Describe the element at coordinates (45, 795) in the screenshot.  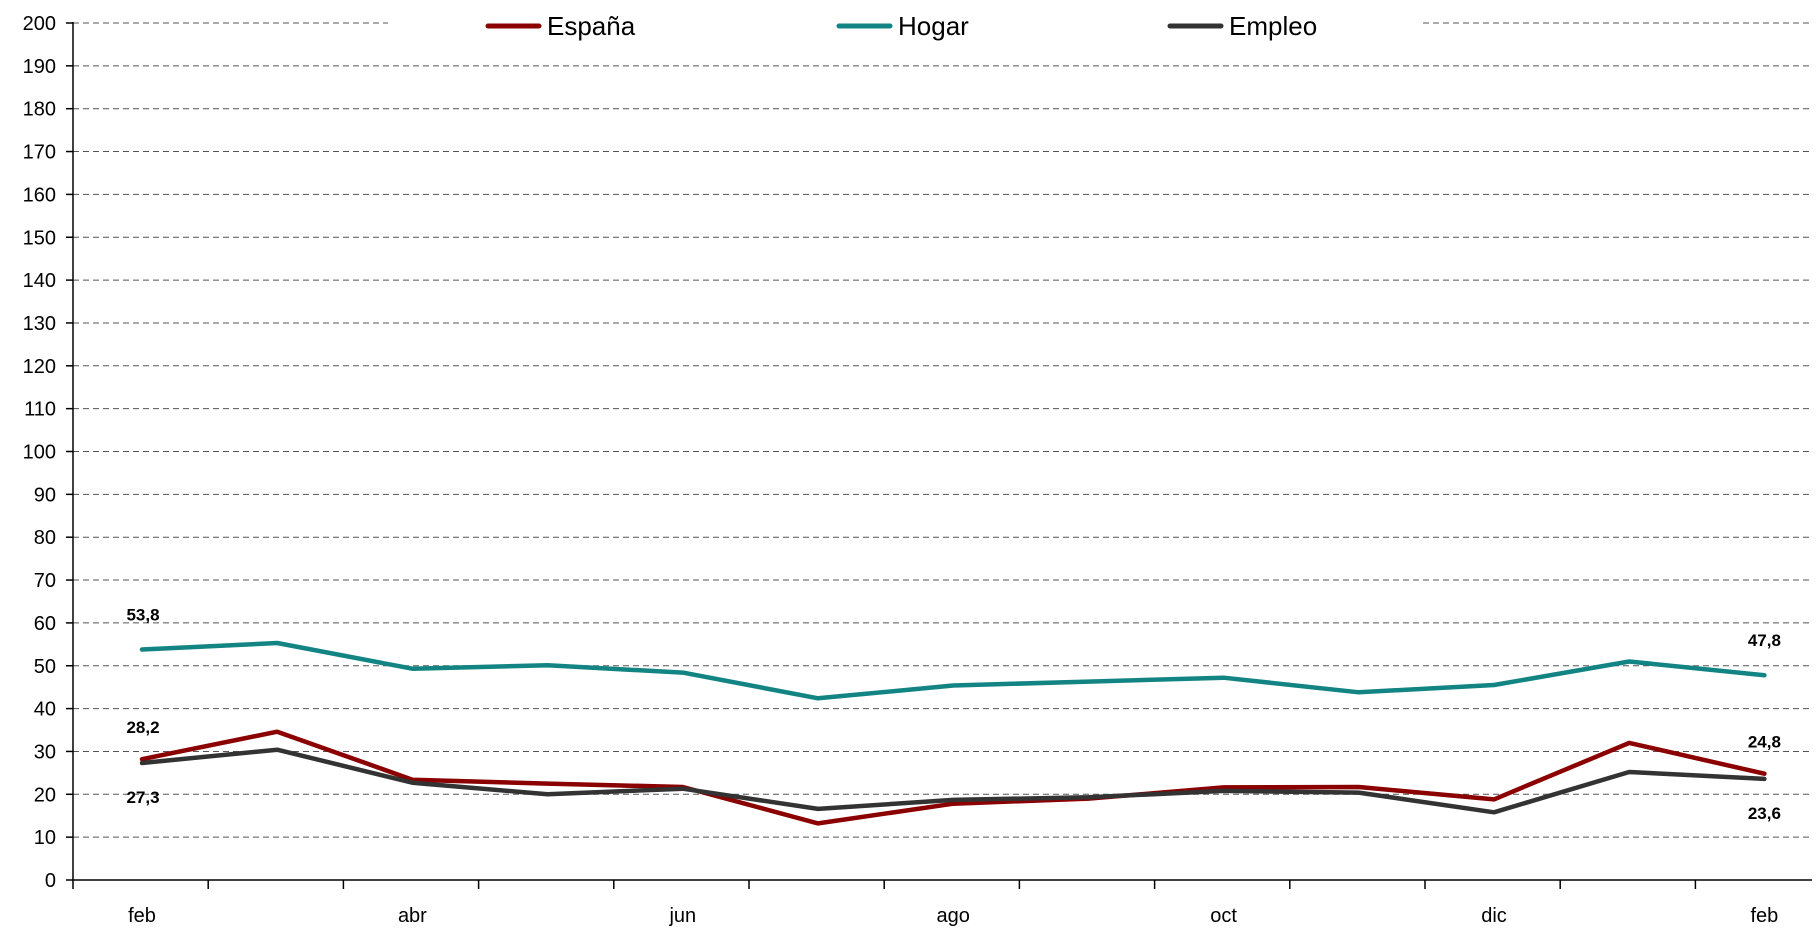
I see `y-tick-label: 20` at that location.